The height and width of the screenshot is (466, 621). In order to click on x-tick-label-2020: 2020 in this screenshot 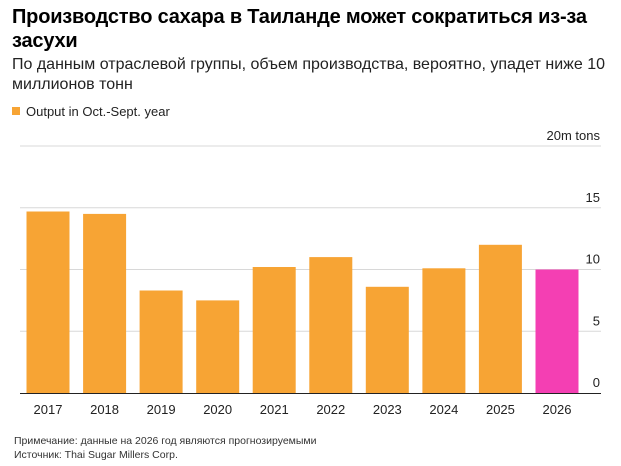, I will do `click(217, 409)`.